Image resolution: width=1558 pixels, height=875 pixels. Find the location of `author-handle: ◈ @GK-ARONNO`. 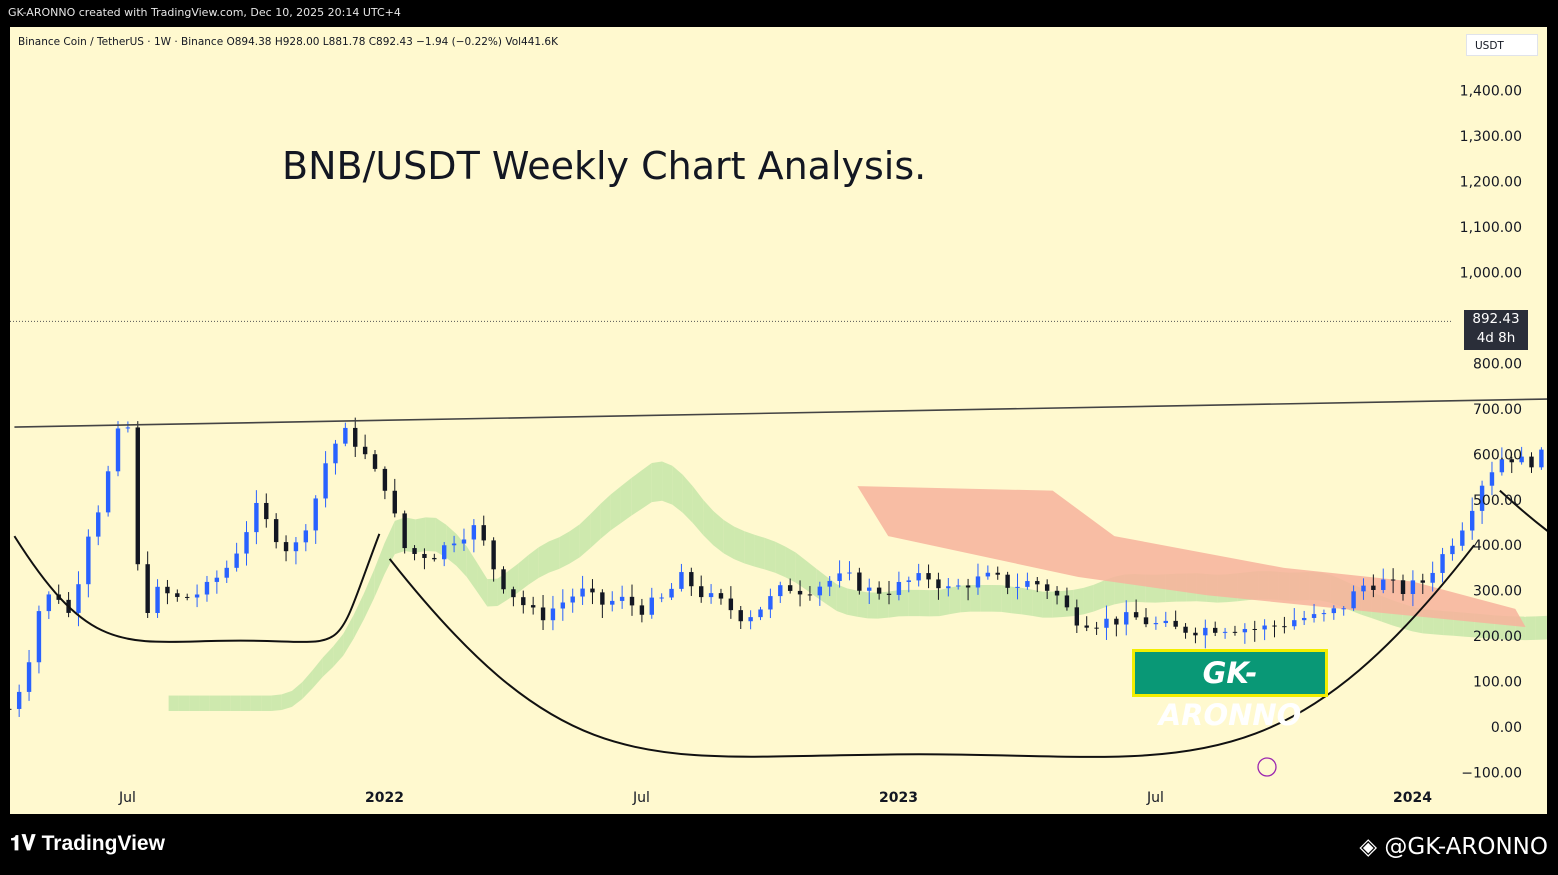

author-handle: ◈ @GK-ARONNO is located at coordinates (1453, 847).